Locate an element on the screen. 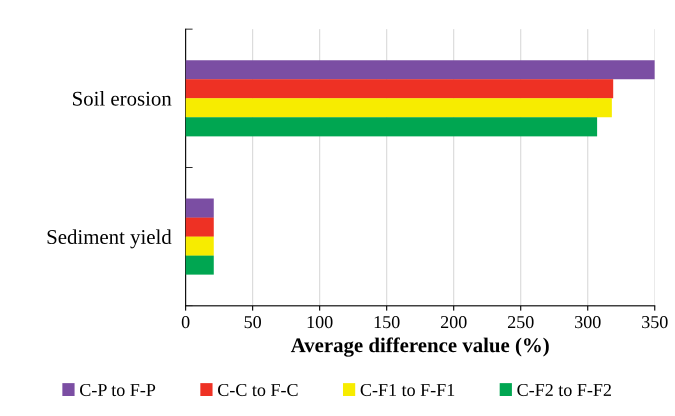 The image size is (675, 416). x-tick-label: 0 is located at coordinates (186, 322).